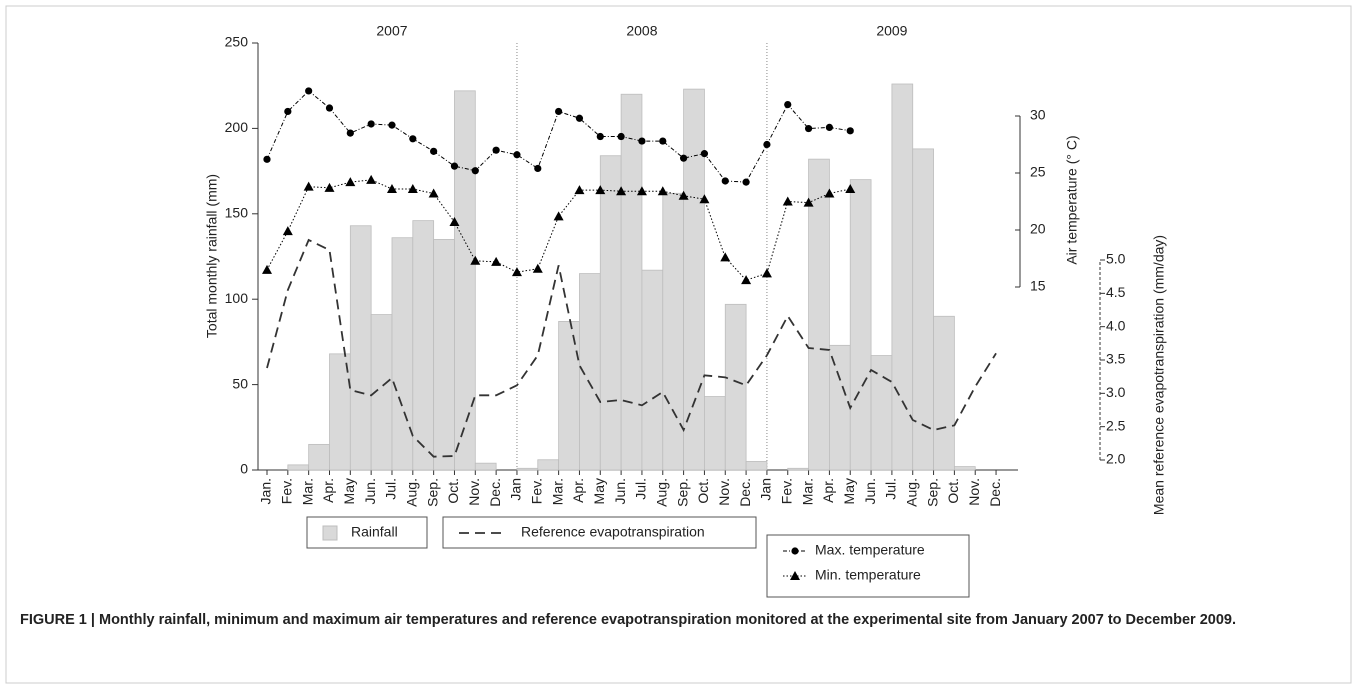 This screenshot has width=1357, height=689. What do you see at coordinates (1116, 325) in the screenshot?
I see `y3-tick-label: 4.0` at bounding box center [1116, 325].